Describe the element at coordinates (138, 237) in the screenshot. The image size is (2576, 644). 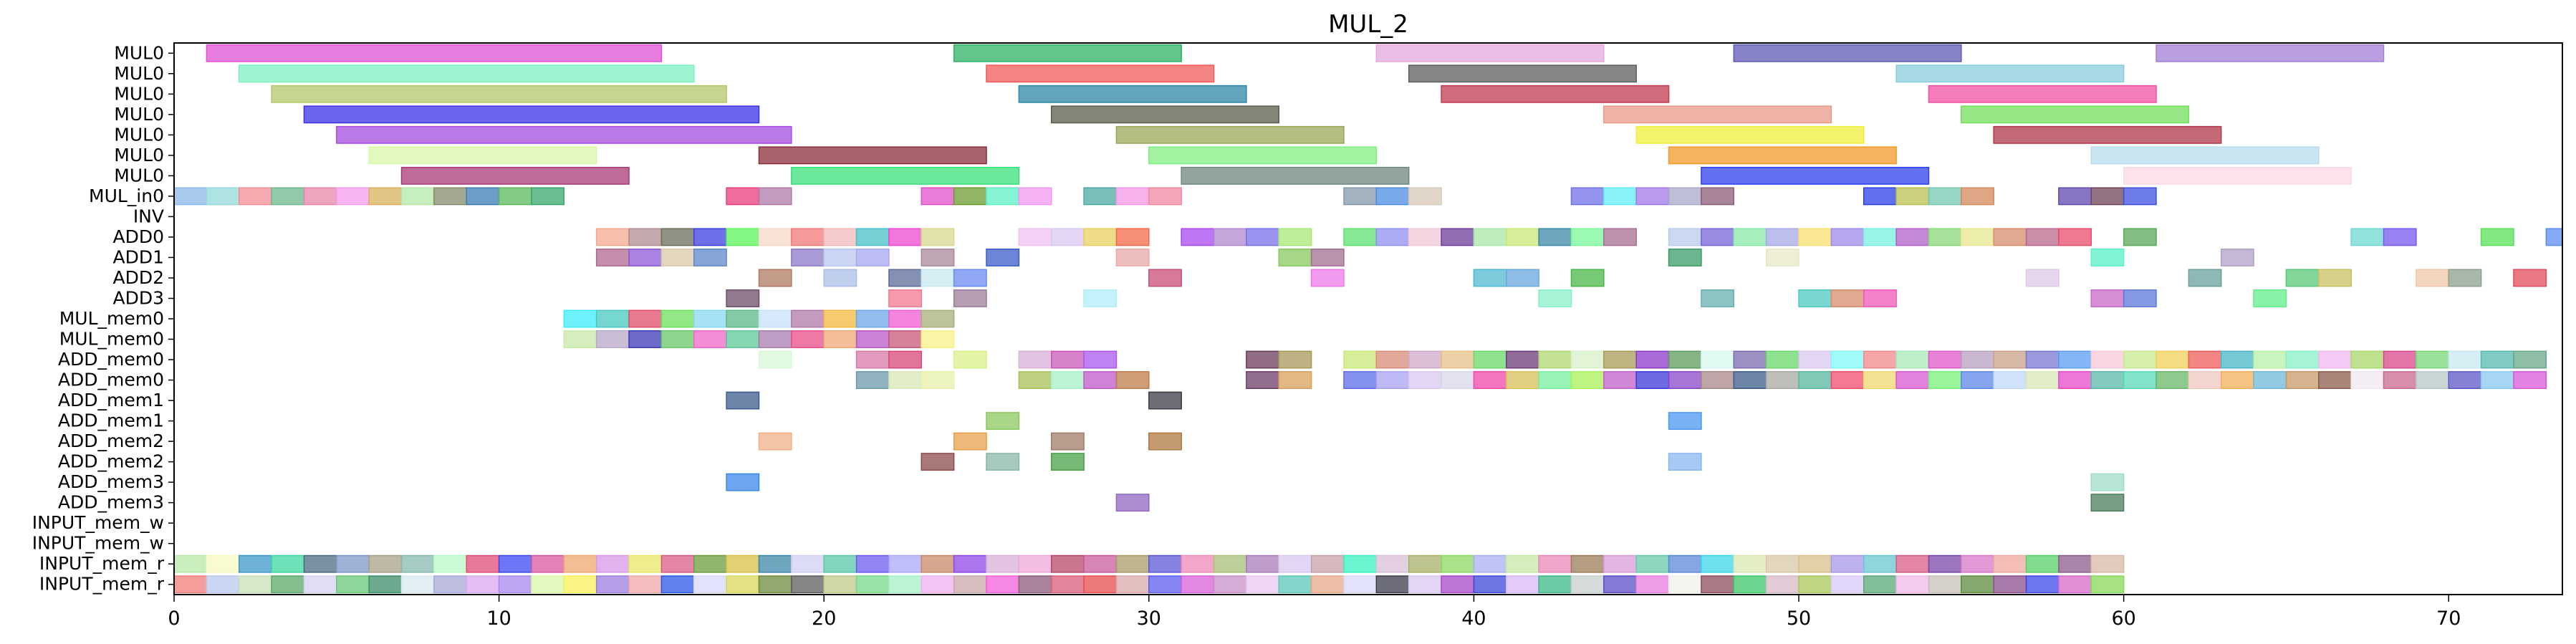
I see `row-label: ADD0` at that location.